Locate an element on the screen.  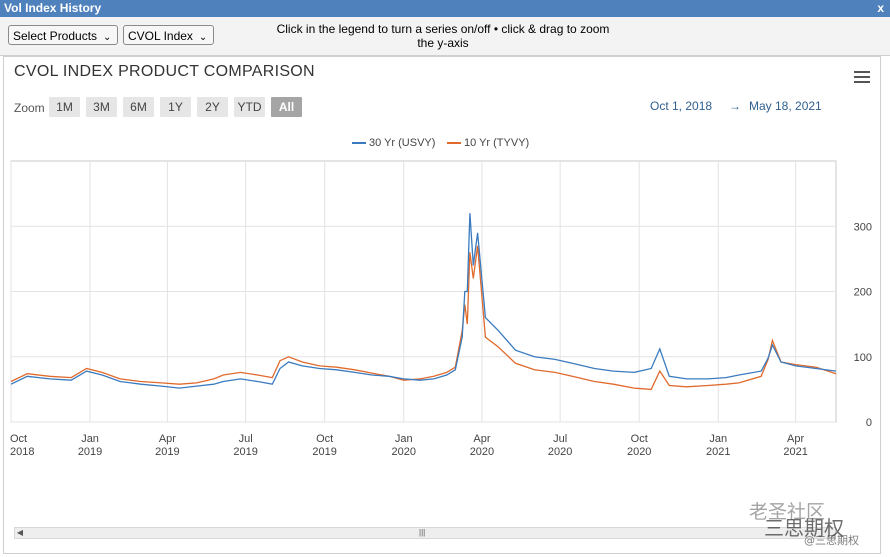
zoom-1m-button: 1M is located at coordinates (64, 107).